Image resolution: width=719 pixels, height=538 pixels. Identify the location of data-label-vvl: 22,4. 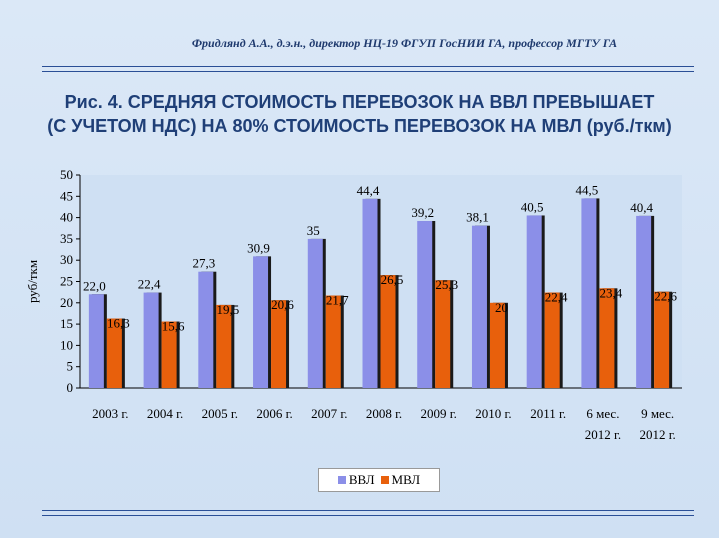
(149, 284).